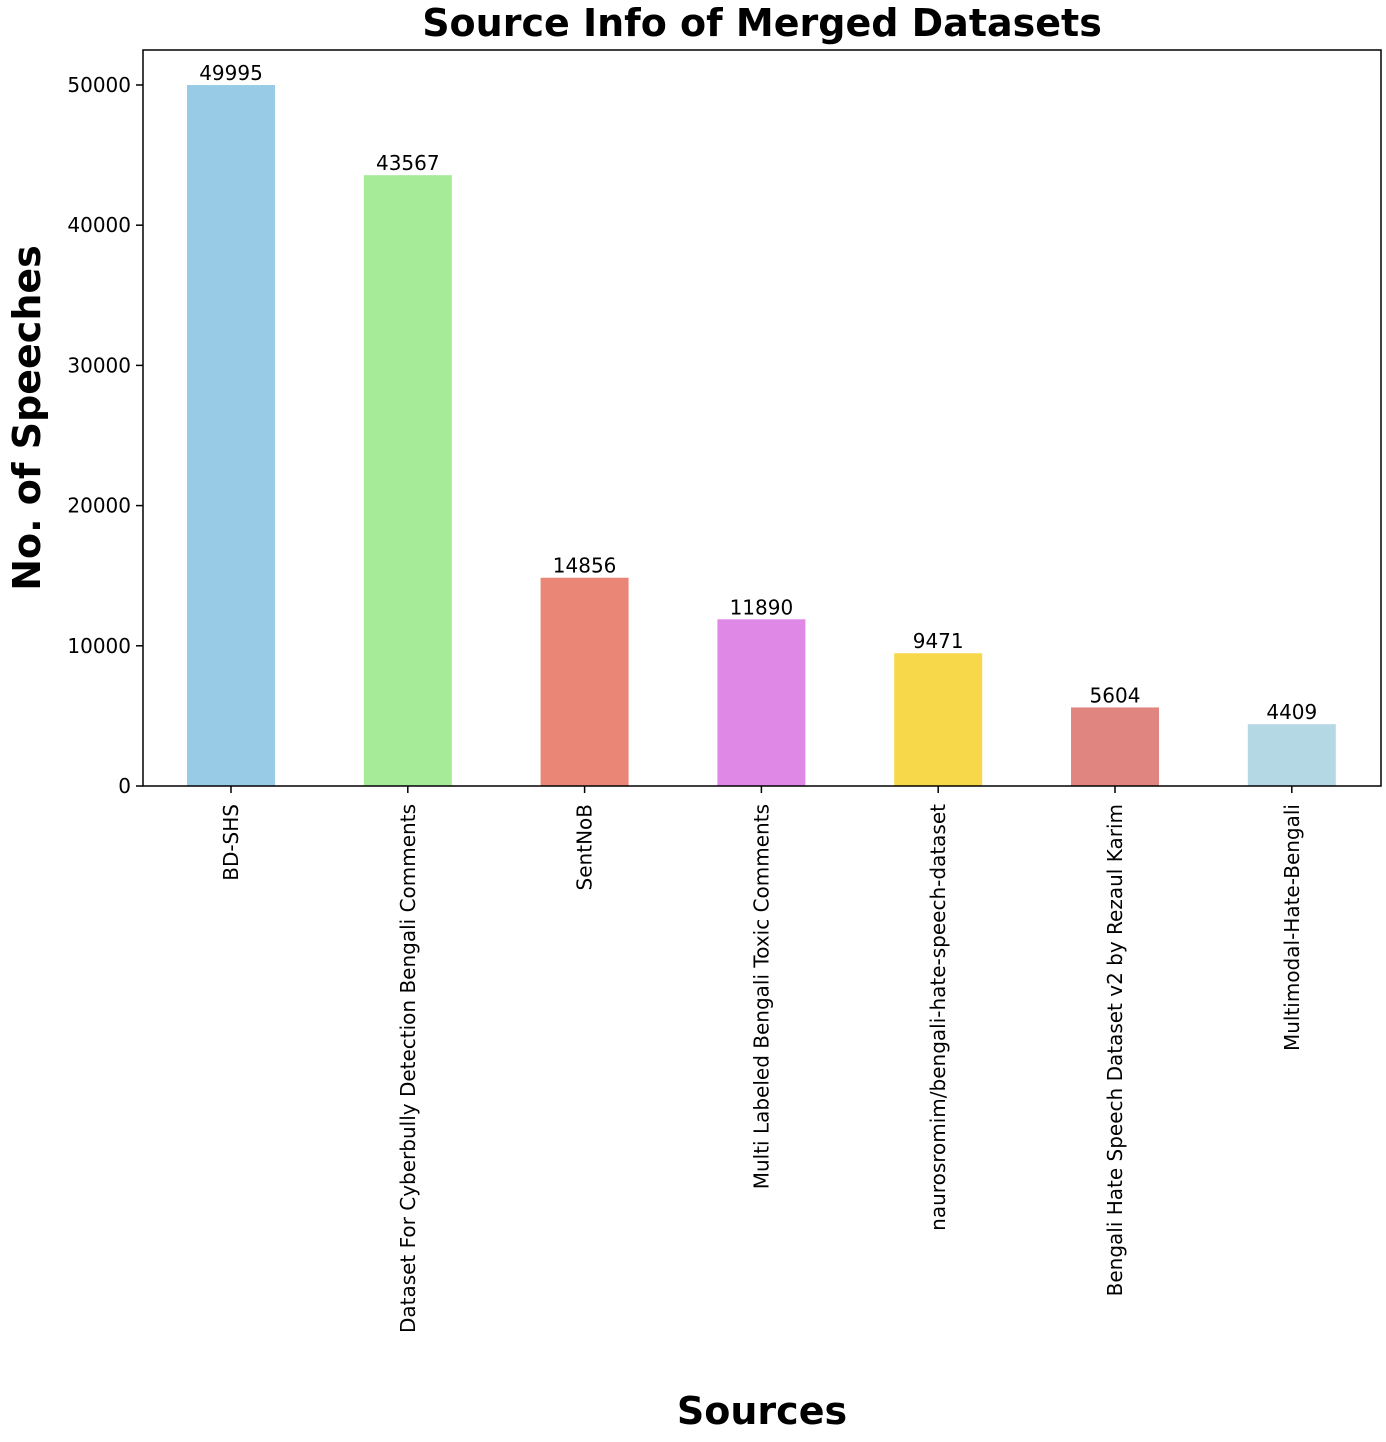 This screenshot has height=1442, width=1386. I want to click on x-tick-label-6: Multimodal-Hate-Bengali, so click(1292, 927).